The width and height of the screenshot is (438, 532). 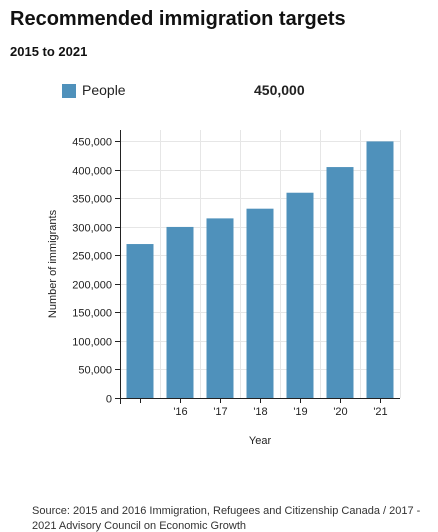 I want to click on x-tick-label: '20, so click(x=340, y=412).